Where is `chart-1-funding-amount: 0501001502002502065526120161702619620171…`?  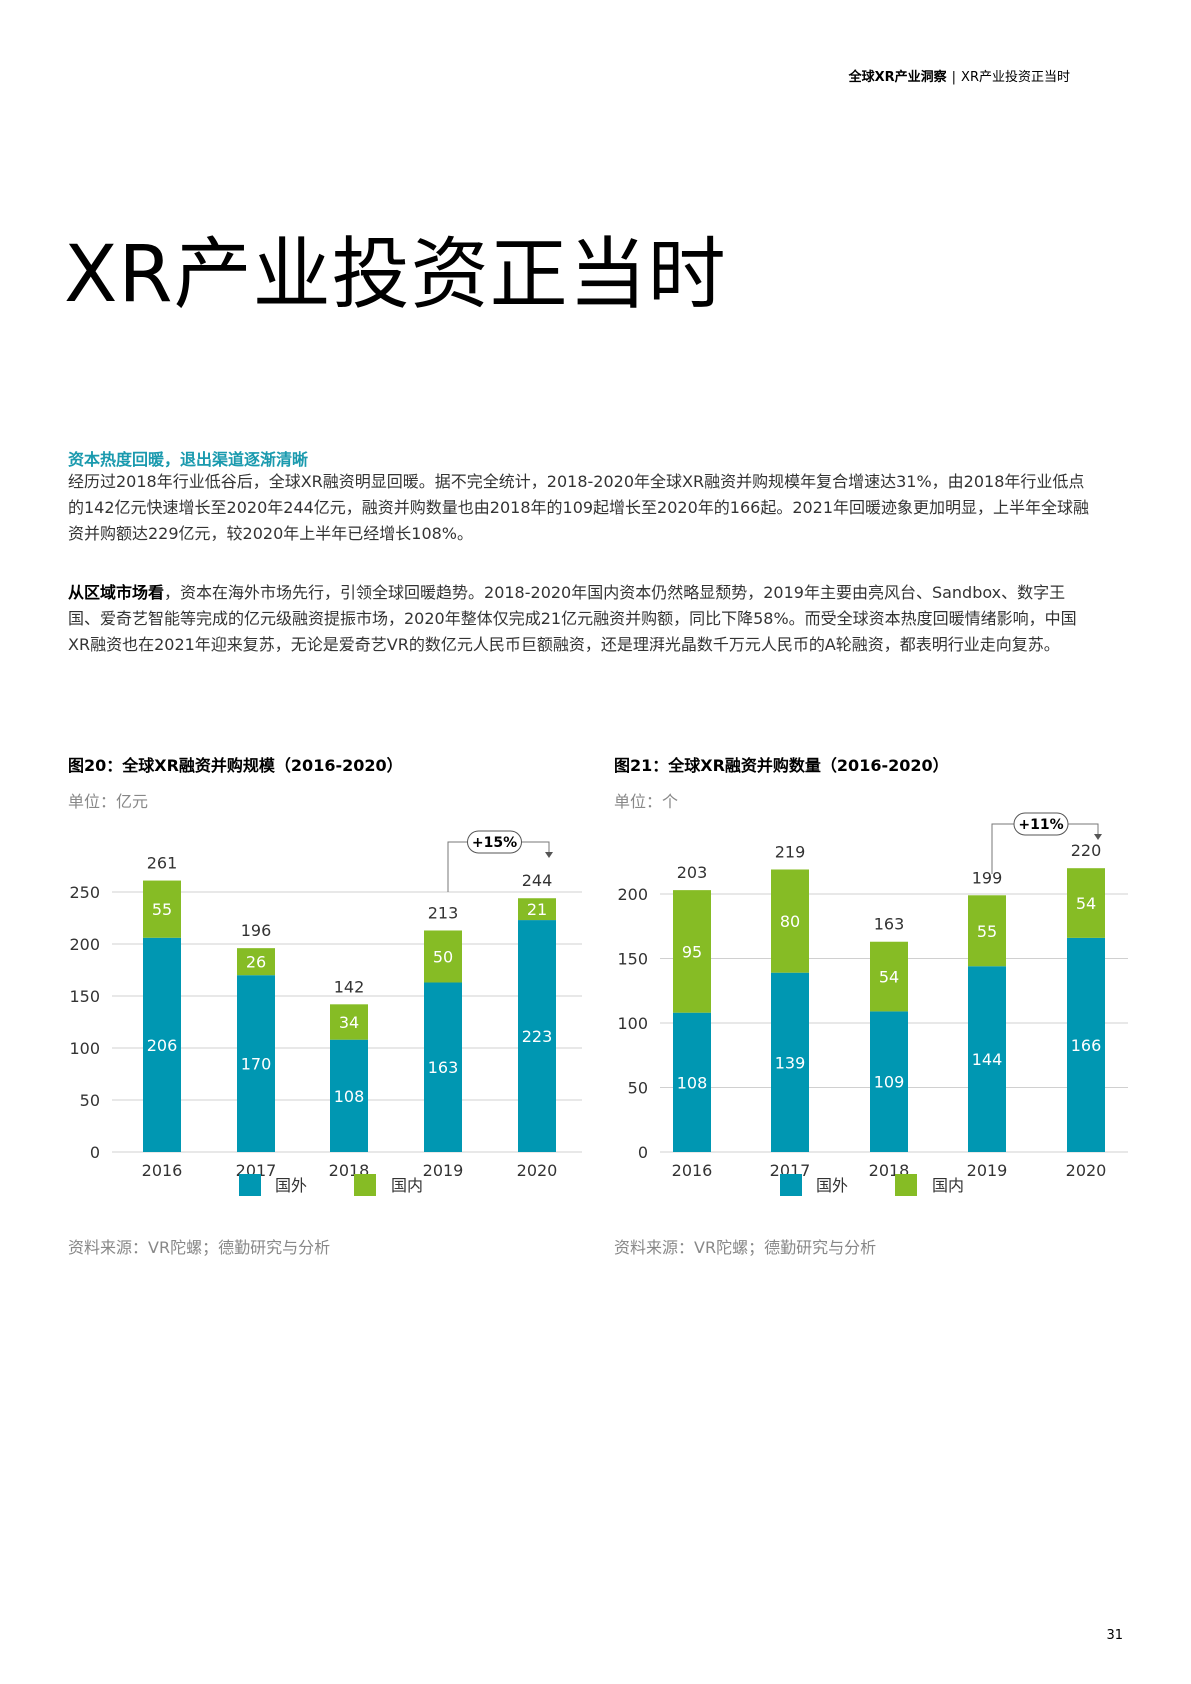 chart-1-funding-amount: 0501001502002502065526120161702619620171… is located at coordinates (325, 1013).